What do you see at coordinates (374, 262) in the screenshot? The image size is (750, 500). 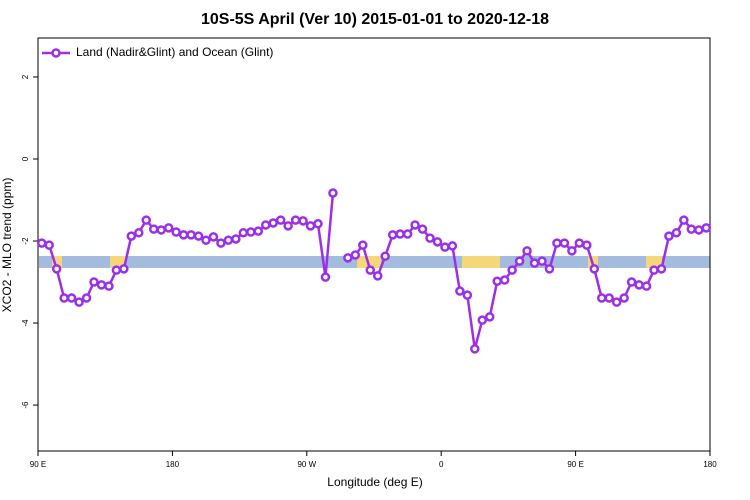 I see `surface-strip` at bounding box center [374, 262].